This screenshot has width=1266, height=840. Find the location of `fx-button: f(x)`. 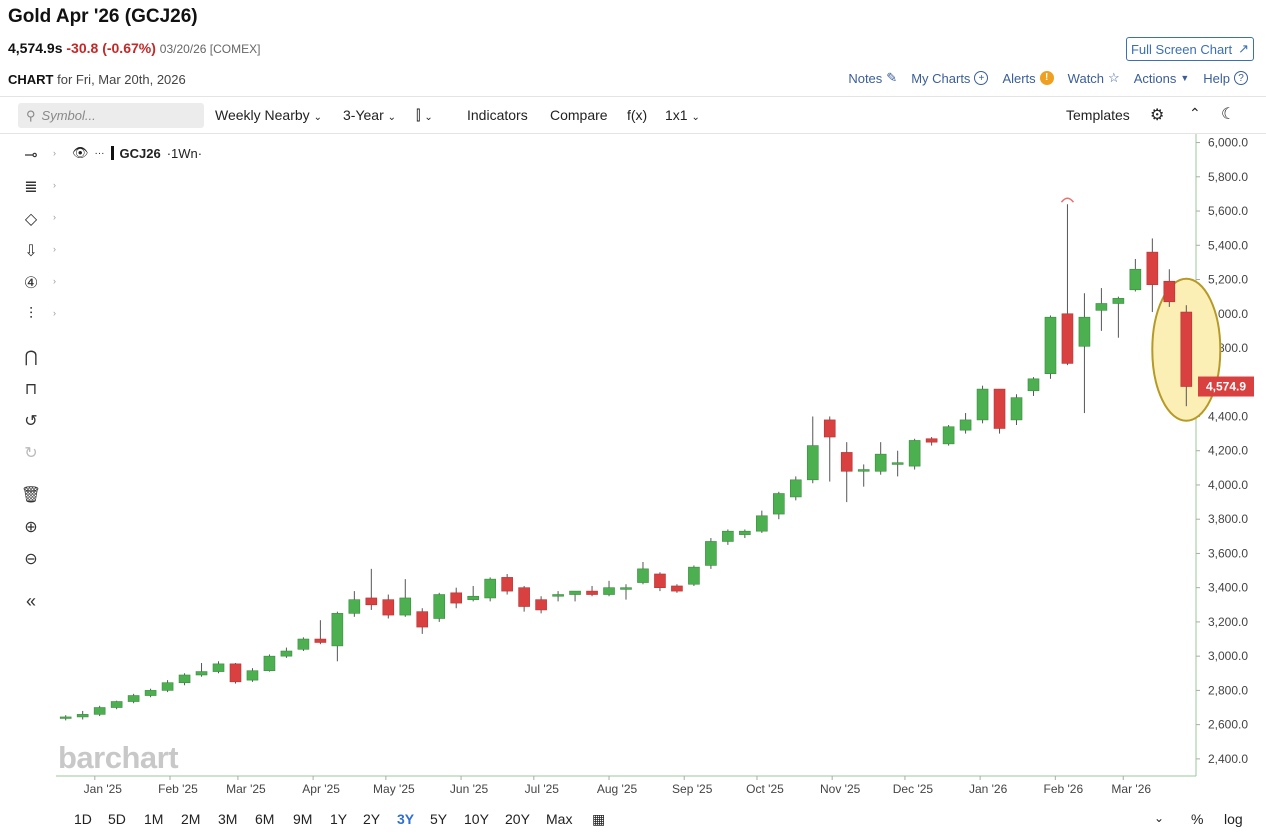

fx-button: f(x) is located at coordinates (637, 115).